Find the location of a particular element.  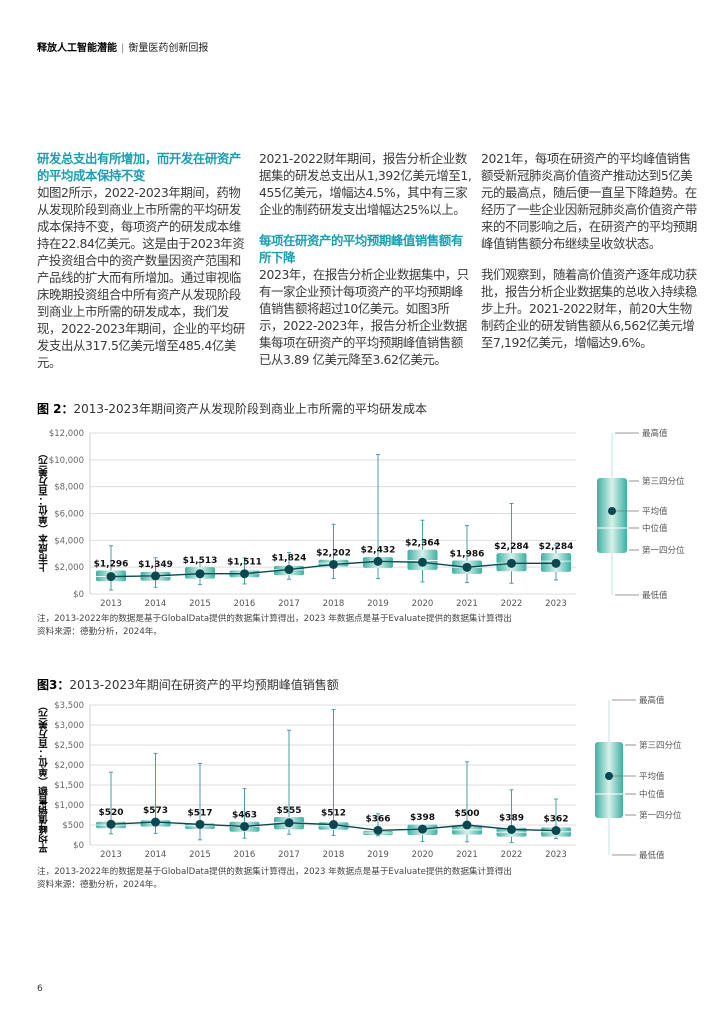

y-tick-label: $4,000 is located at coordinates (69, 541).